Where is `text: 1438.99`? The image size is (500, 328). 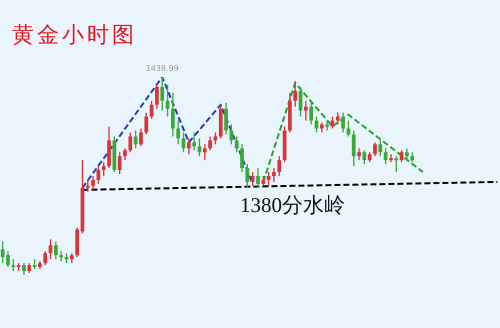 text: 1438.99 is located at coordinates (162, 68).